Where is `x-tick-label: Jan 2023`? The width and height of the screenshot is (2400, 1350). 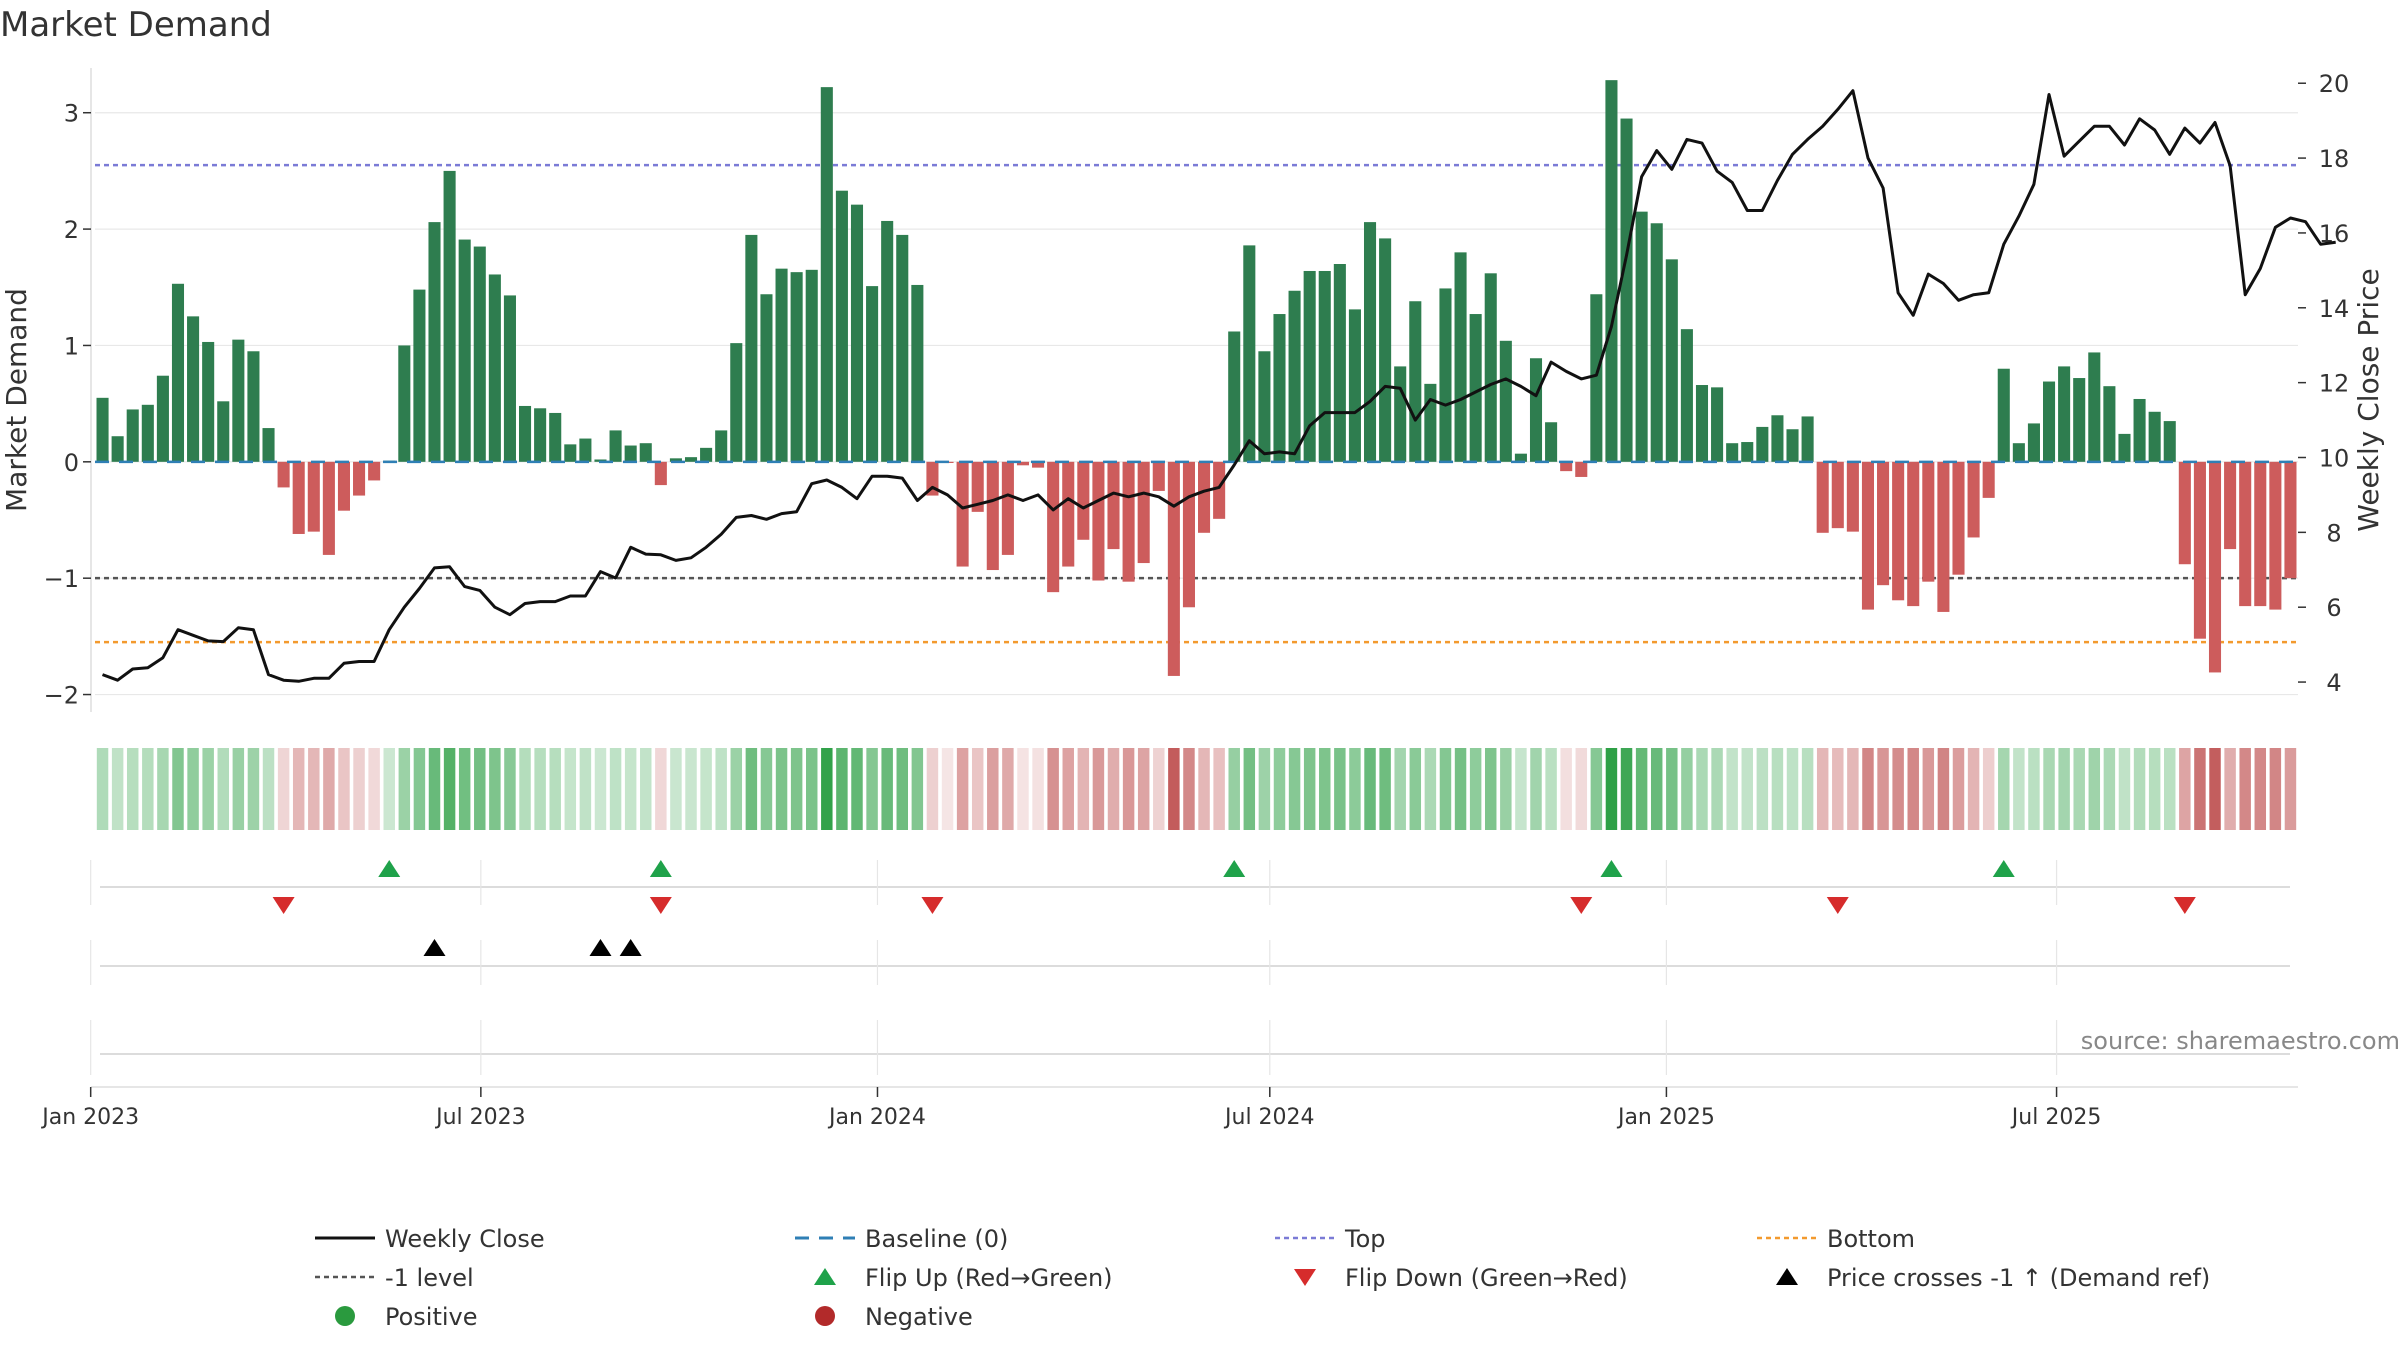 x-tick-label: Jan 2023 is located at coordinates (89, 1117).